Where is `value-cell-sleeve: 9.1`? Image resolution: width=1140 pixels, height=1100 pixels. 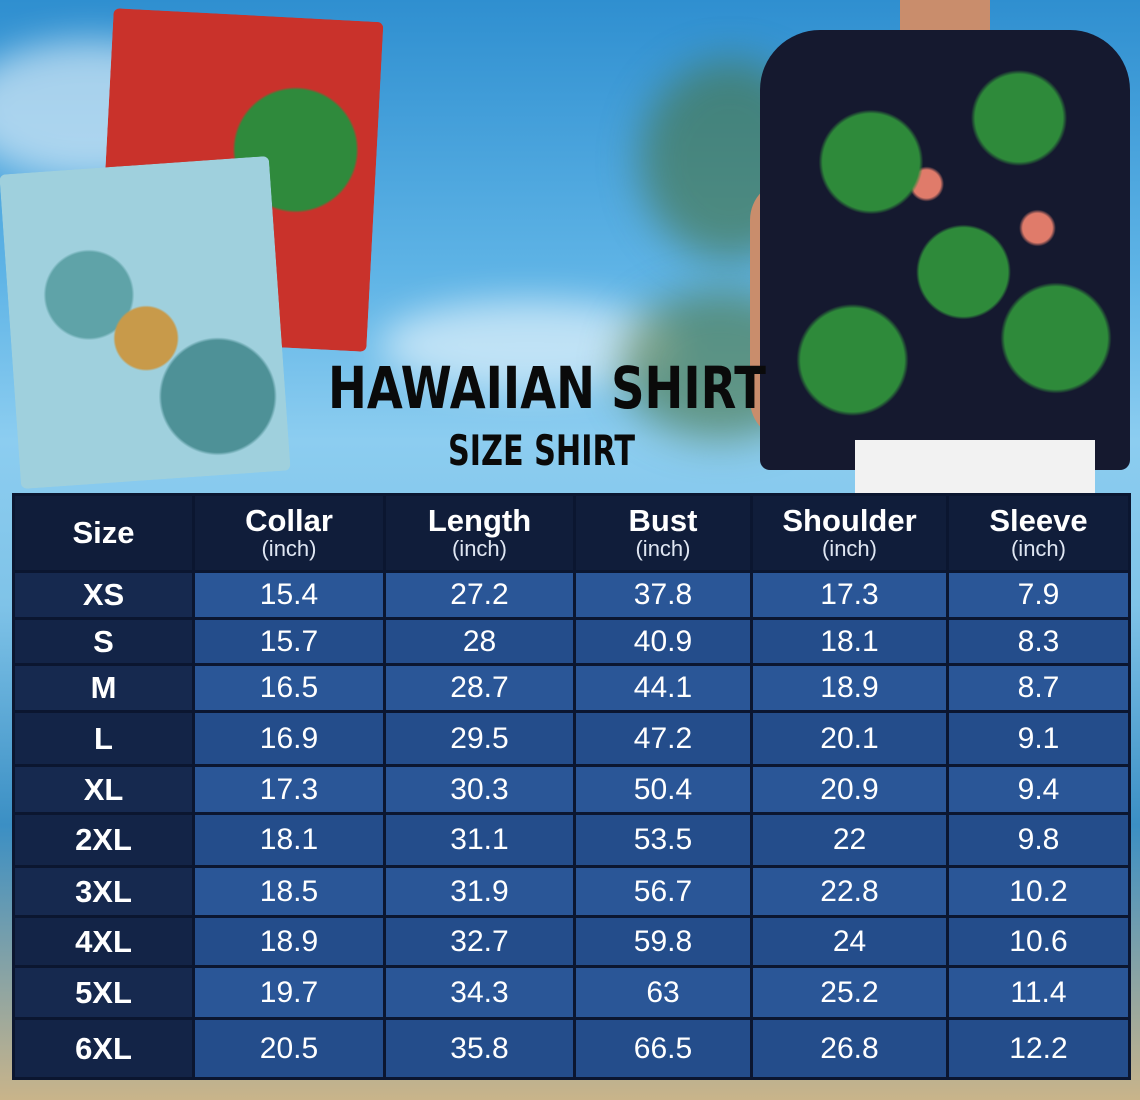
value-cell-sleeve: 9.1 is located at coordinates (1038, 738).